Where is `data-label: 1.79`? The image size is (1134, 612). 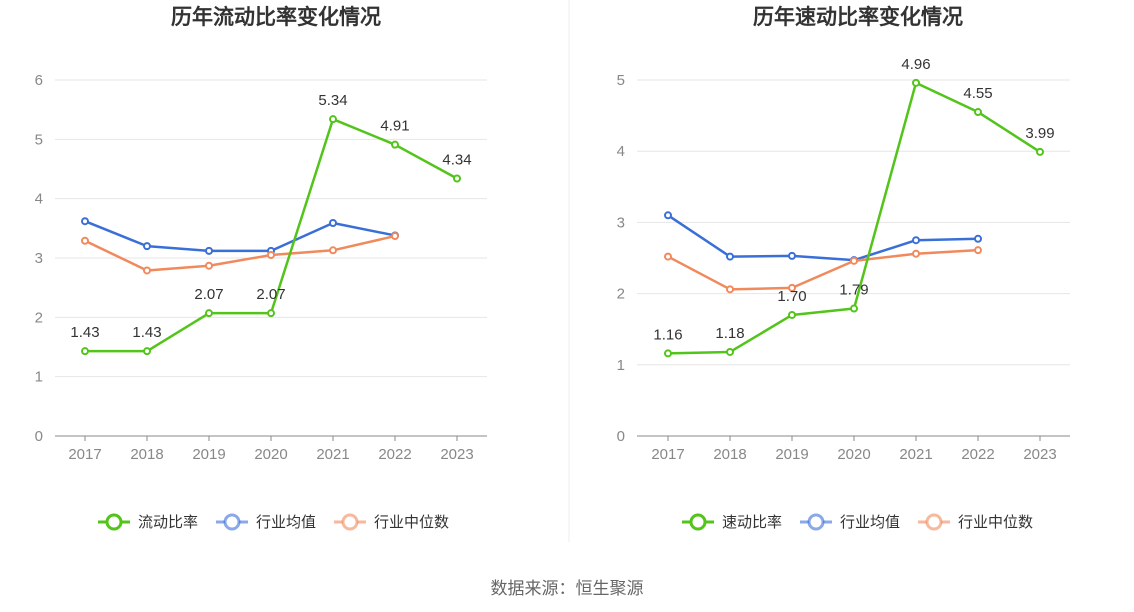
data-label: 1.79 is located at coordinates (853, 290).